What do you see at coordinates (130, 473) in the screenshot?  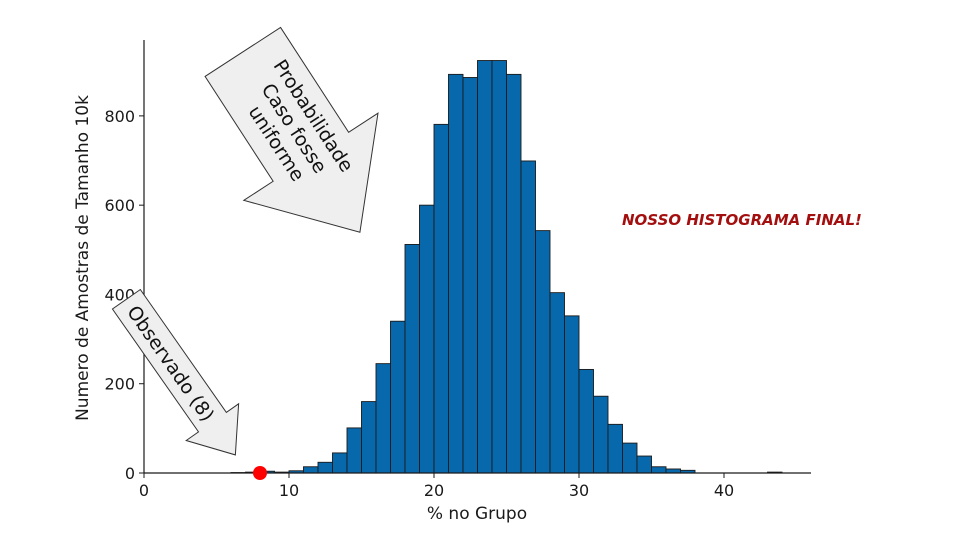 I see `y-tick-label-0: 0` at bounding box center [130, 473].